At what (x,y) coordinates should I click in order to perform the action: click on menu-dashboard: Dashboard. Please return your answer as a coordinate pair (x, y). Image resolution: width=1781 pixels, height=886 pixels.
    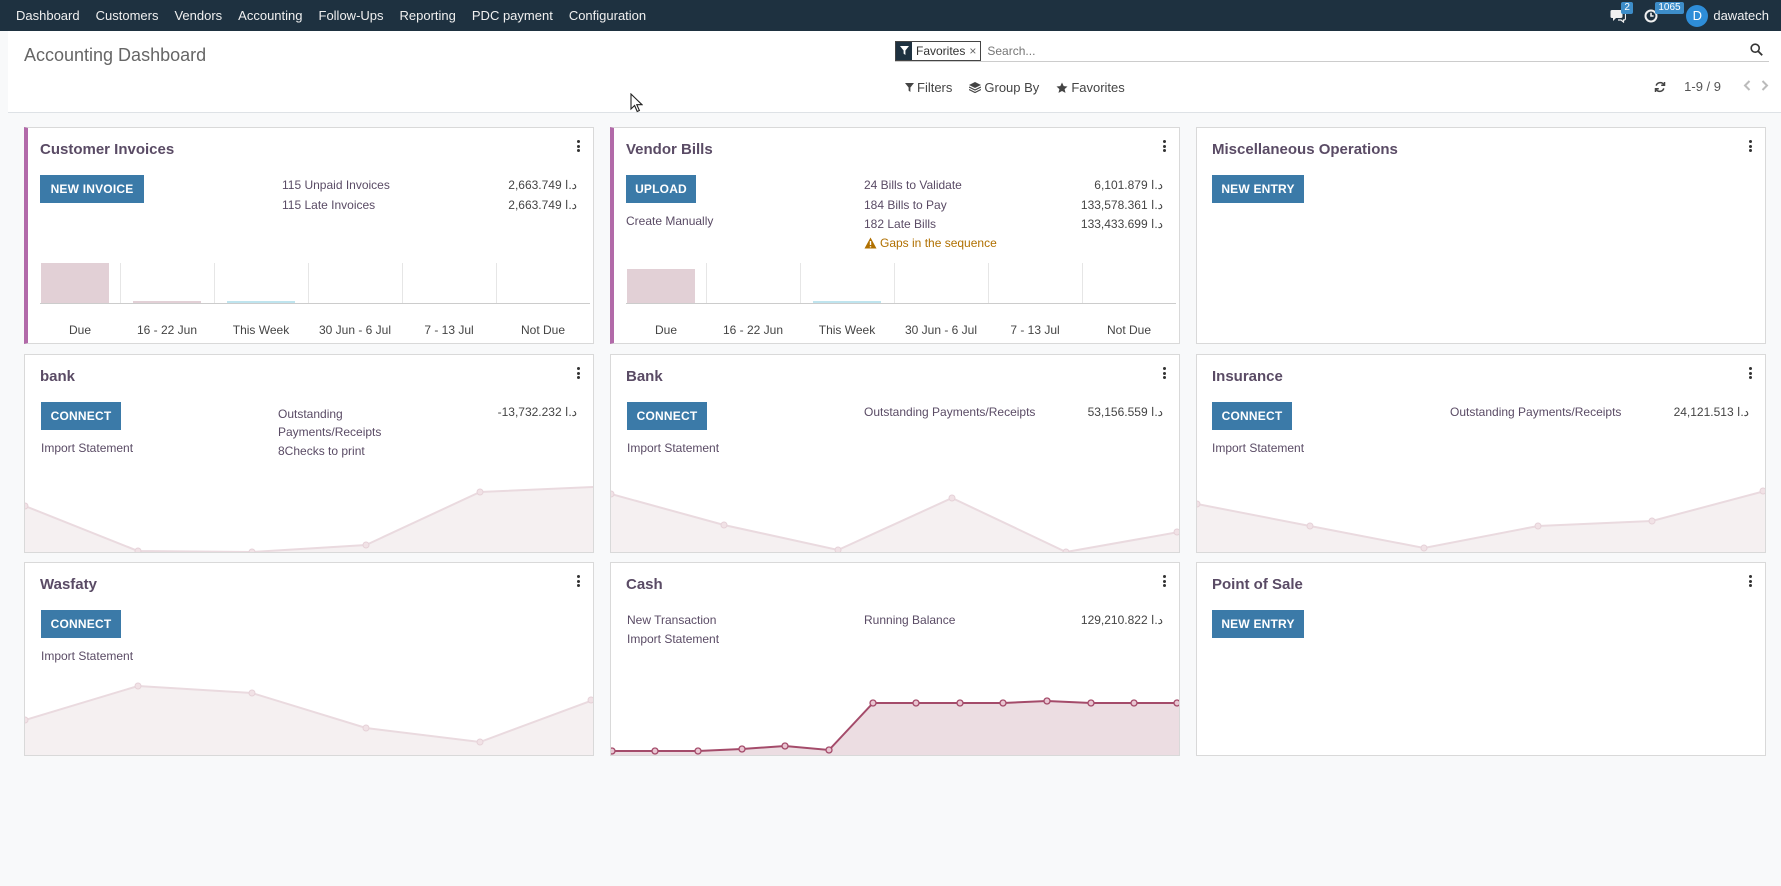
    Looking at the image, I should click on (48, 15).